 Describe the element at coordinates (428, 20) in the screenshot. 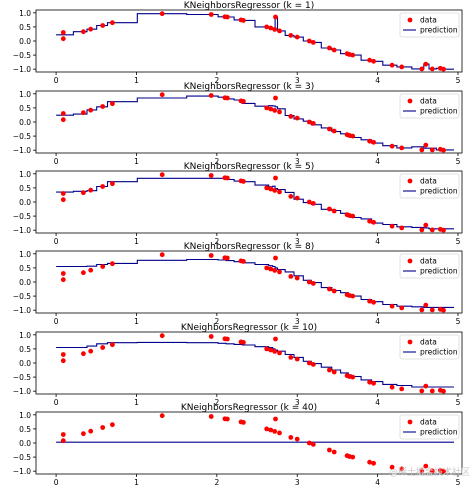

I see `legend-data-label: data` at that location.